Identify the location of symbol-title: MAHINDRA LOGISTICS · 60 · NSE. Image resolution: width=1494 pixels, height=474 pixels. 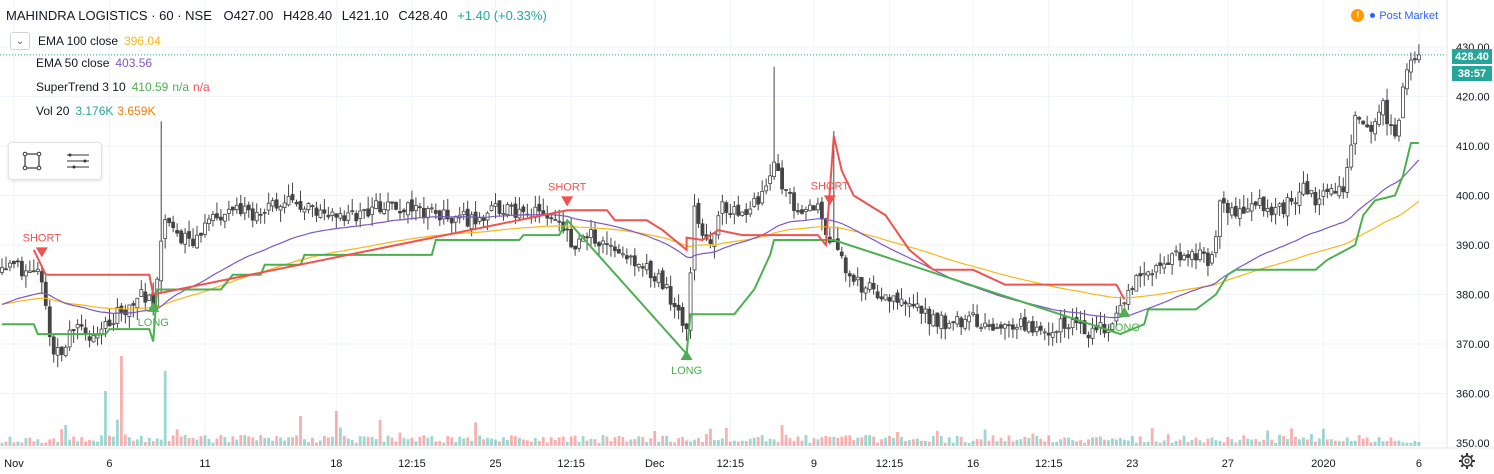
(109, 15).